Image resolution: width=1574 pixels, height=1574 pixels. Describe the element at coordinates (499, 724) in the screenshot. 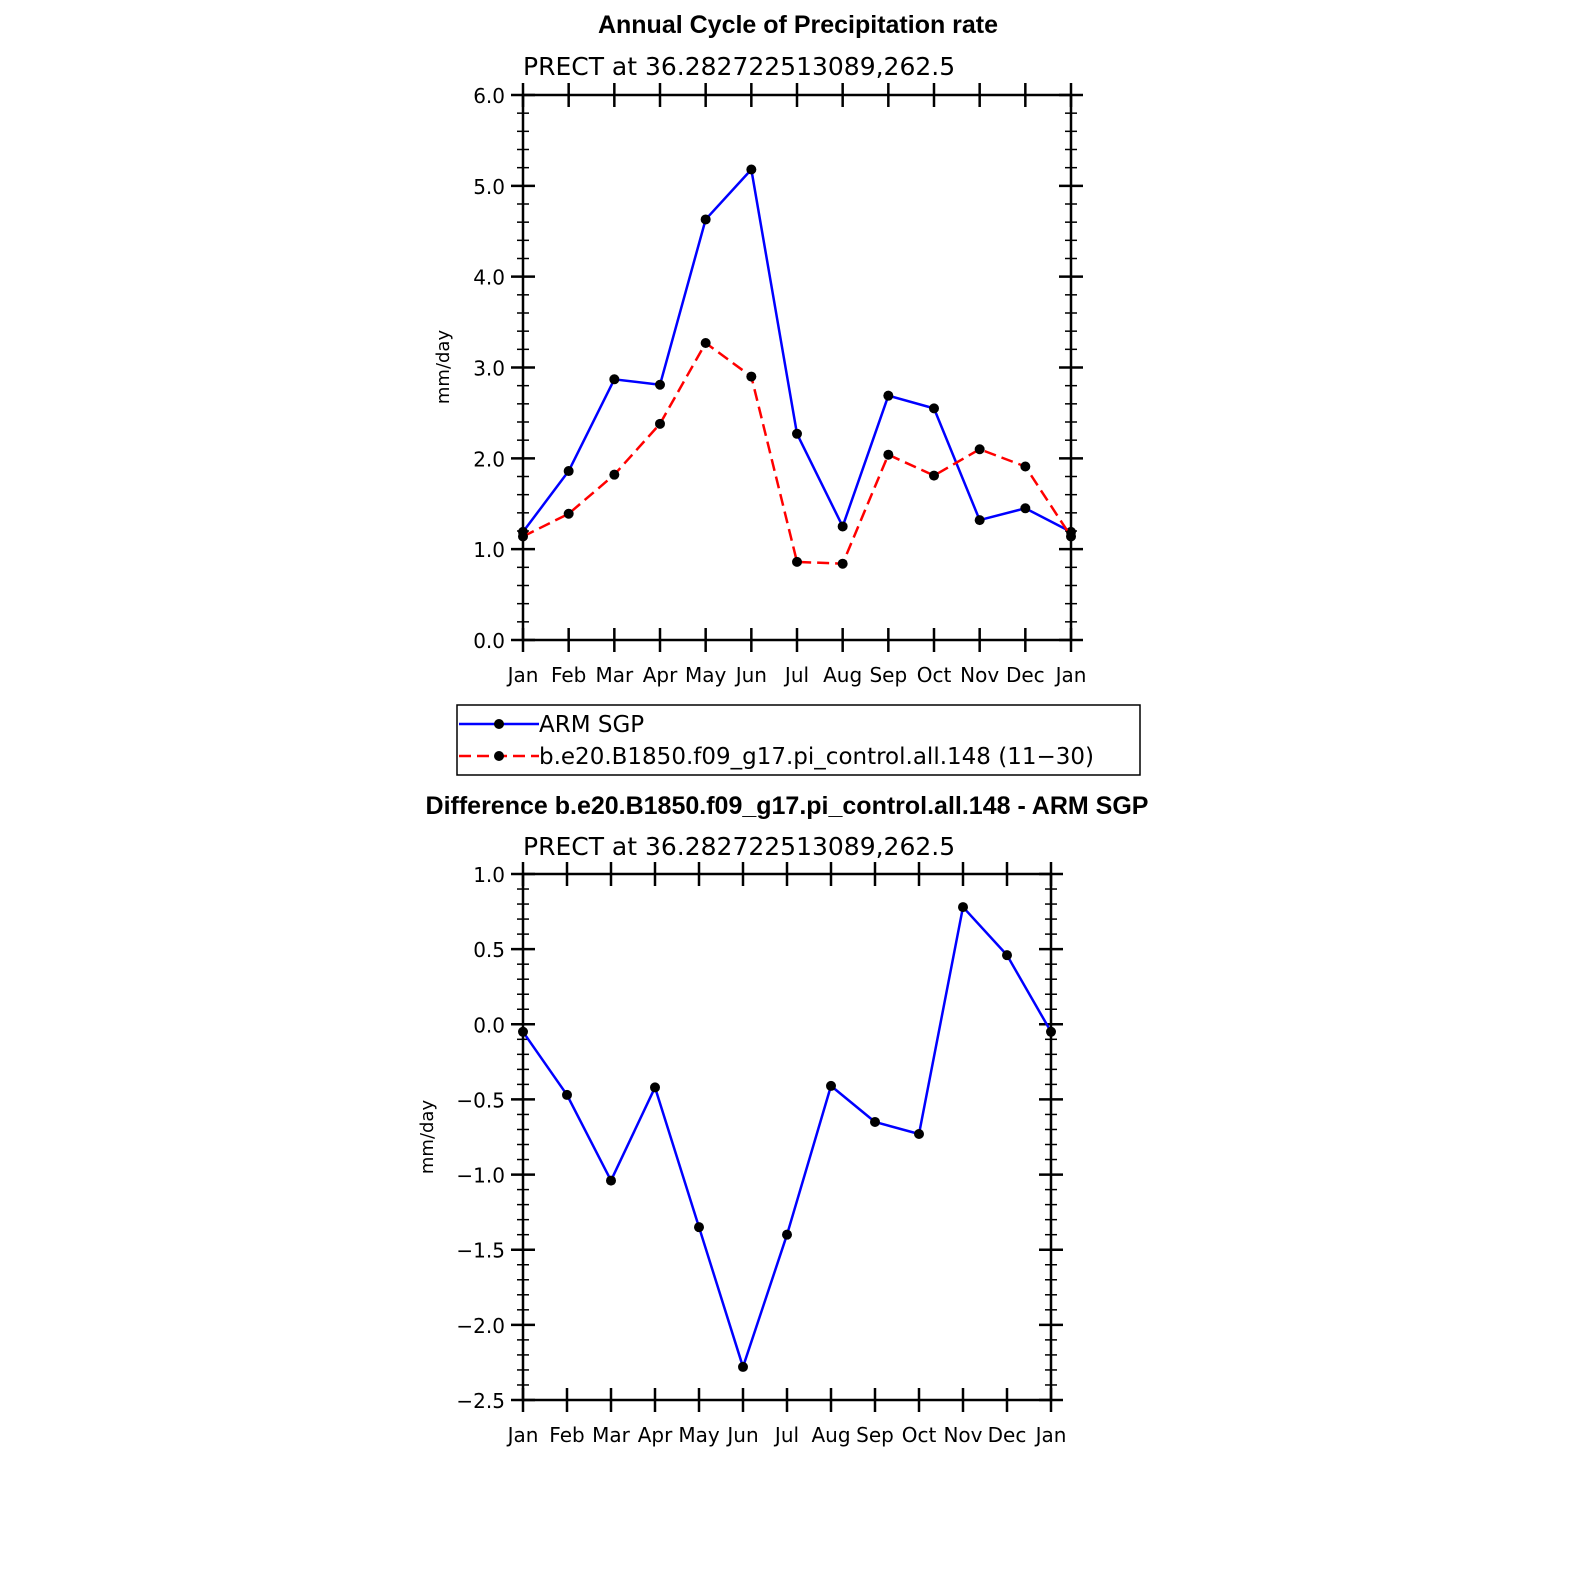

I see `legend-marker-obs` at that location.